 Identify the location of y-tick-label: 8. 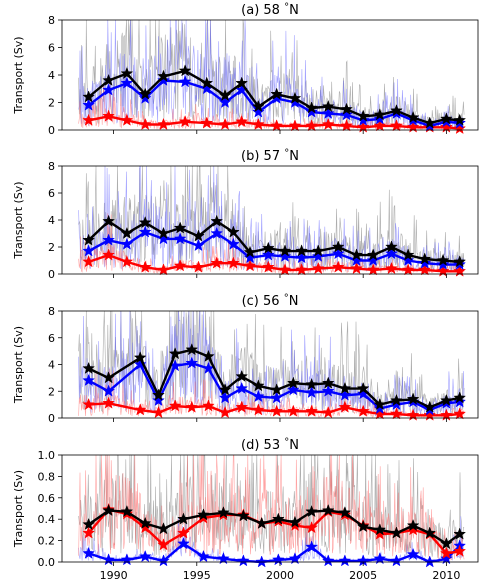
(51, 311).